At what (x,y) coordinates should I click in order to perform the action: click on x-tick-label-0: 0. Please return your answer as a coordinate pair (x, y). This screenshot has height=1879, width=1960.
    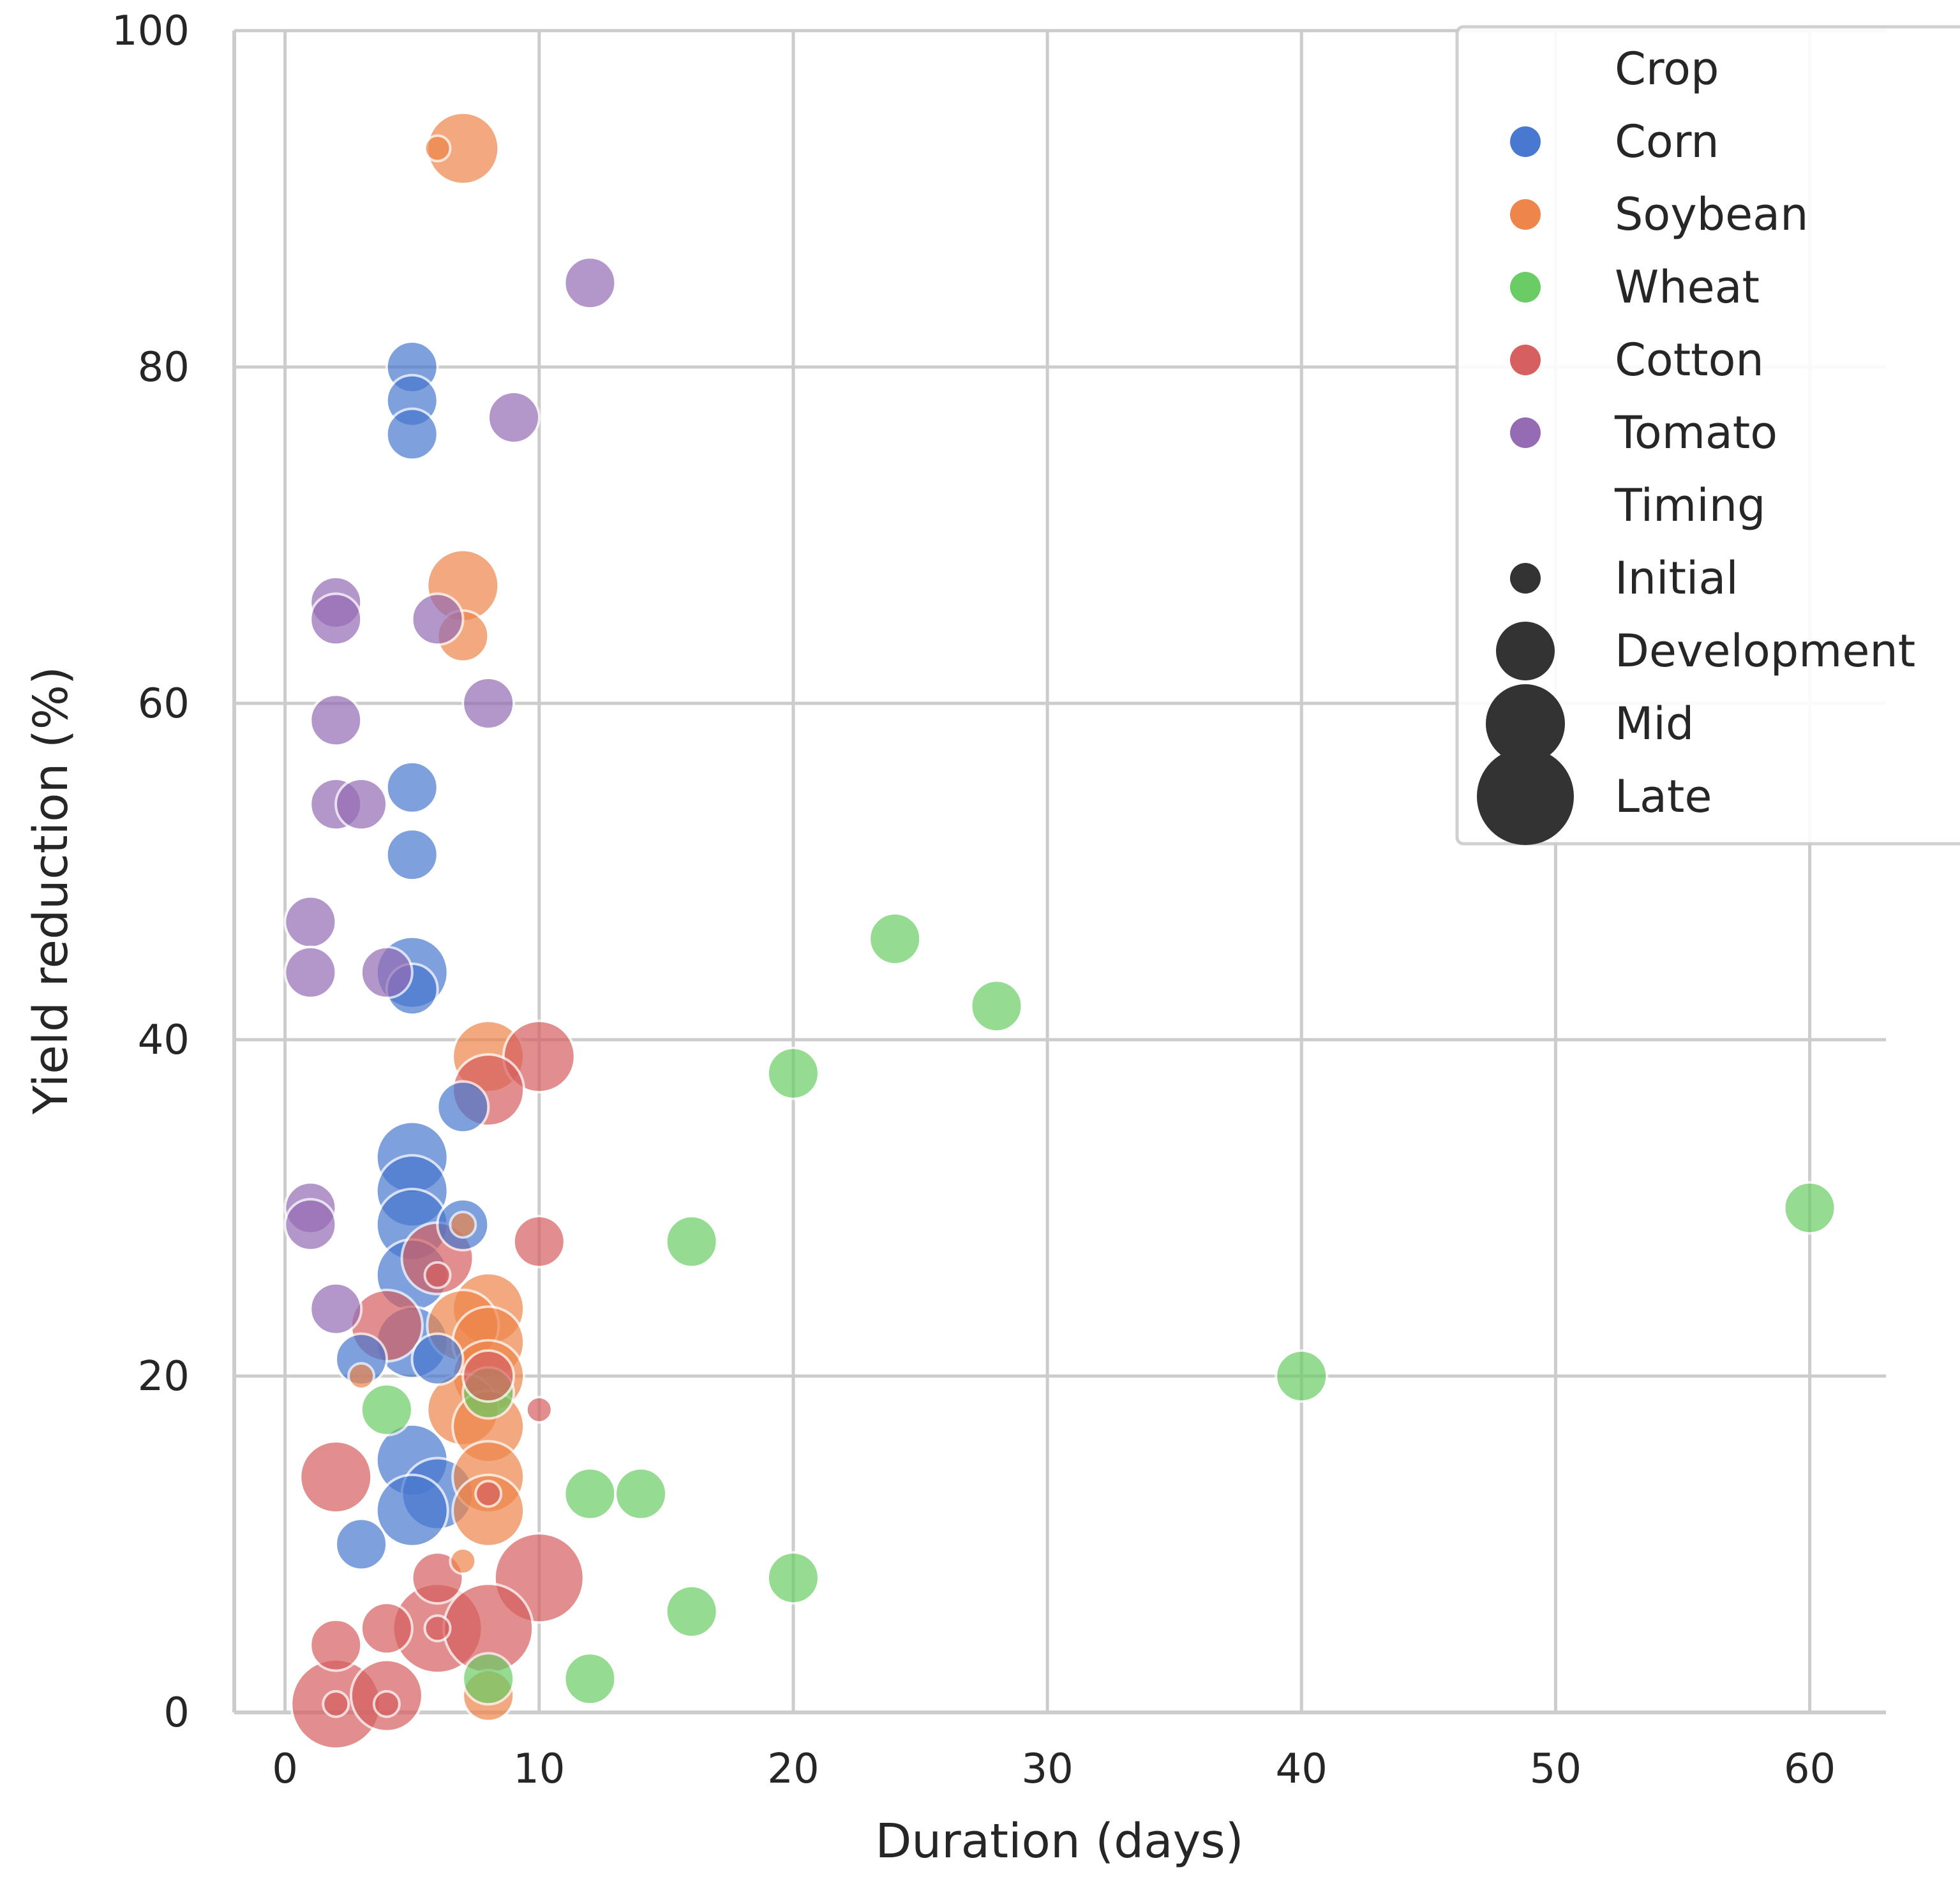
    Looking at the image, I should click on (285, 1769).